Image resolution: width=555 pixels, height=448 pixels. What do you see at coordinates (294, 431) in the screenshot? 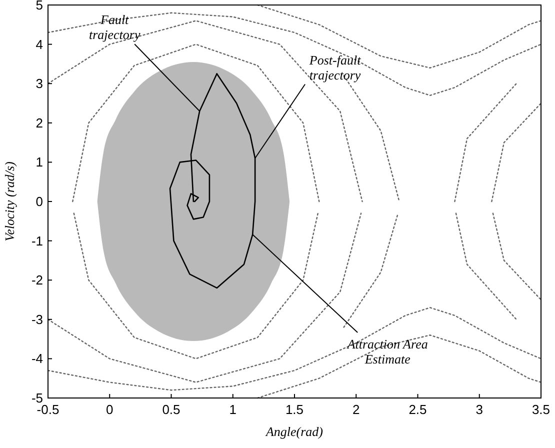
I see `x-axis-title: Angle(rad)` at bounding box center [294, 431].